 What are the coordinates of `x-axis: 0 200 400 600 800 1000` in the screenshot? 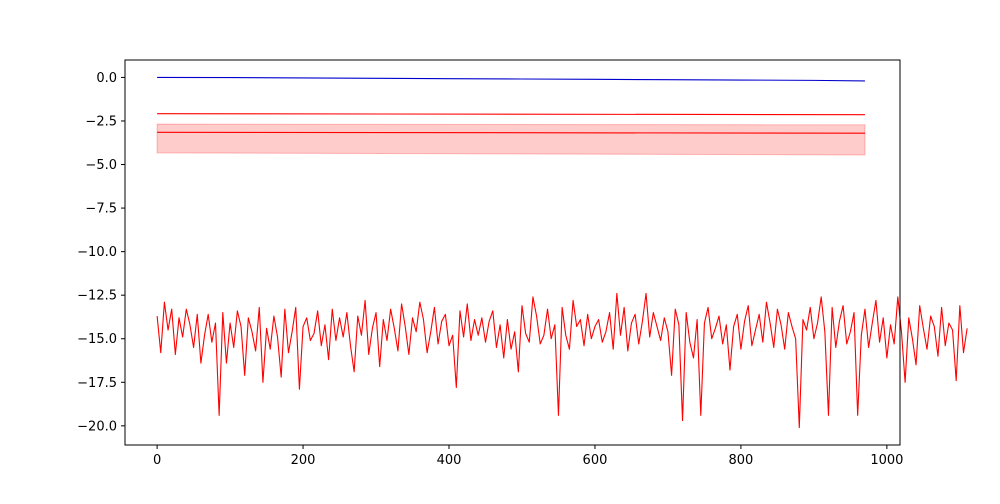 It's located at (528, 456).